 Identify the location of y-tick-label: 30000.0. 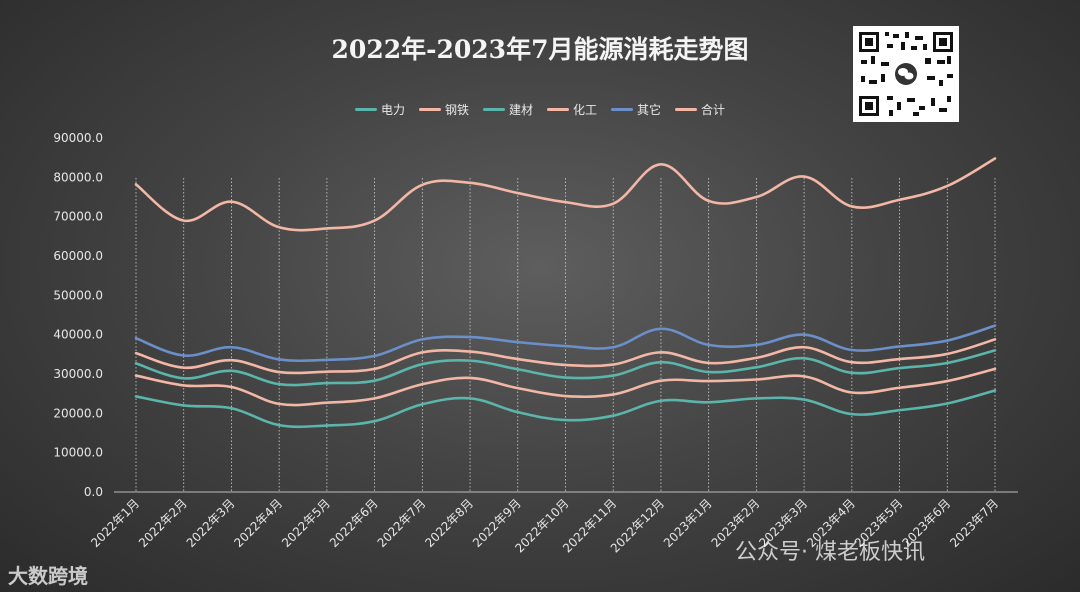
(78, 374).